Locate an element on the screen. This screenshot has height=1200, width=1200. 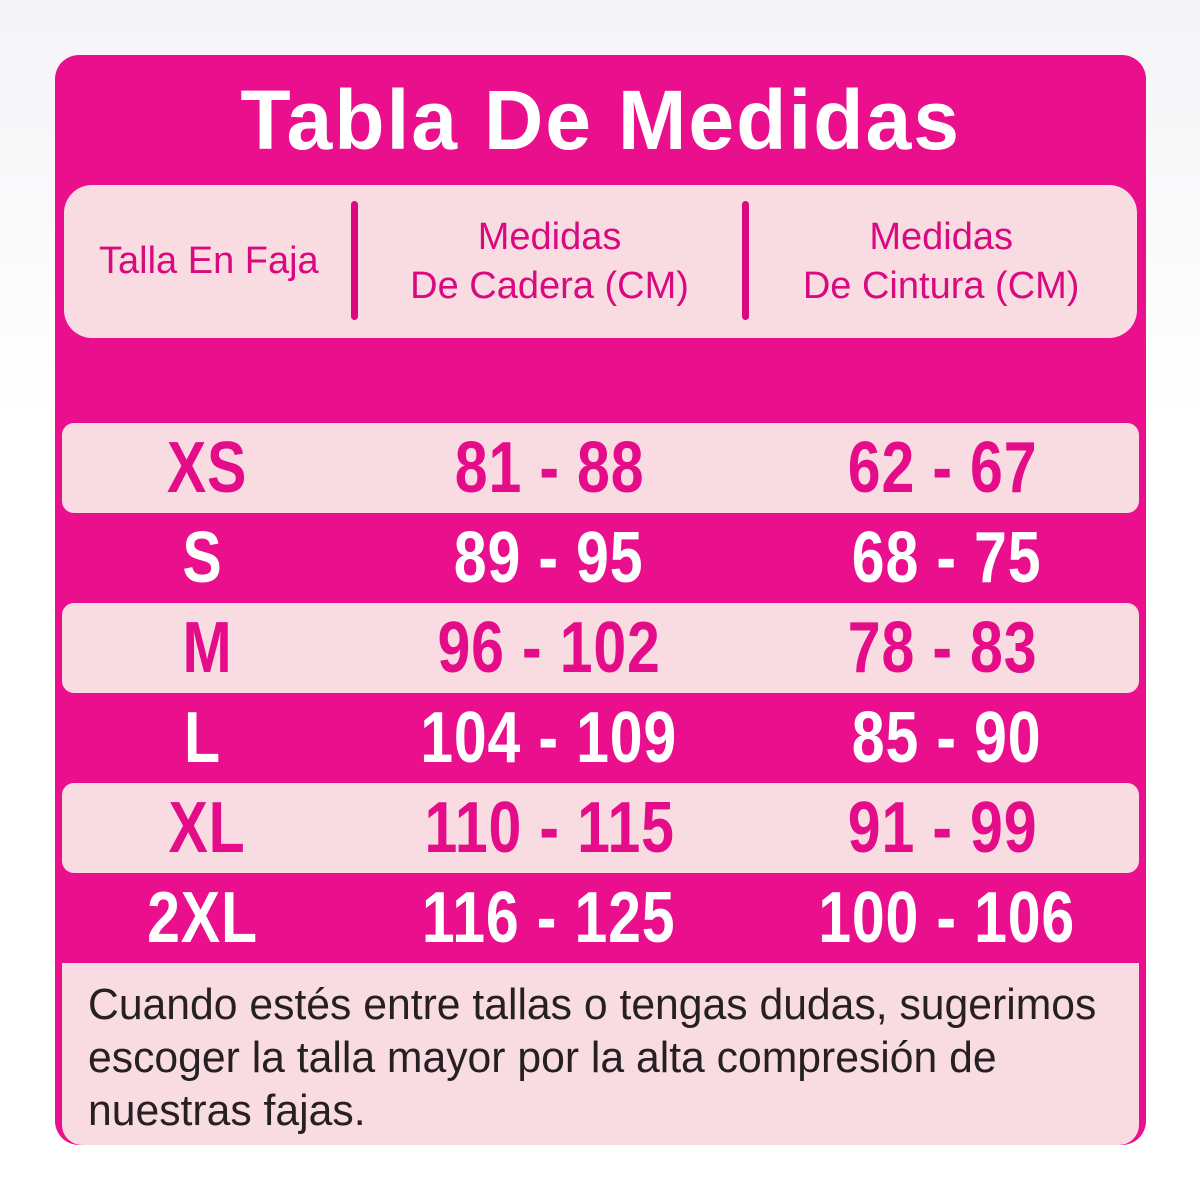
size-value: M is located at coordinates (207, 648).